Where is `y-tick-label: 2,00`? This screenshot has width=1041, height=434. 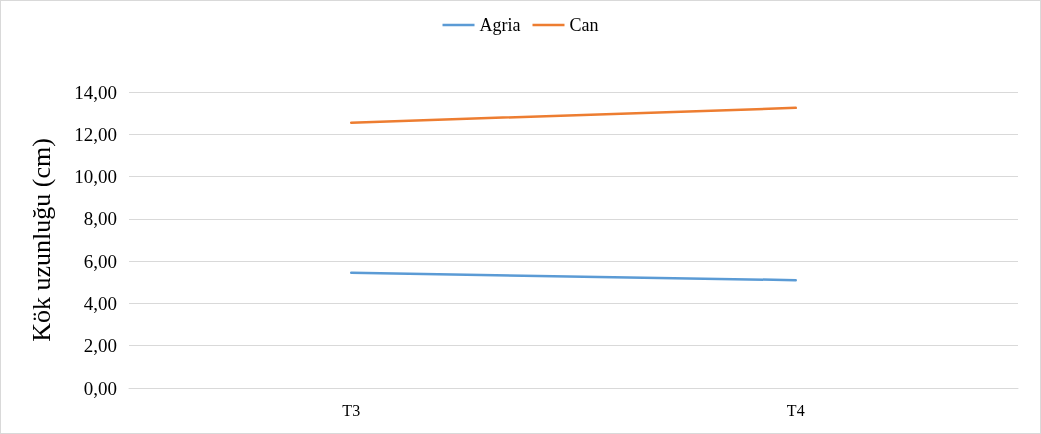
y-tick-label: 2,00 is located at coordinates (100, 346).